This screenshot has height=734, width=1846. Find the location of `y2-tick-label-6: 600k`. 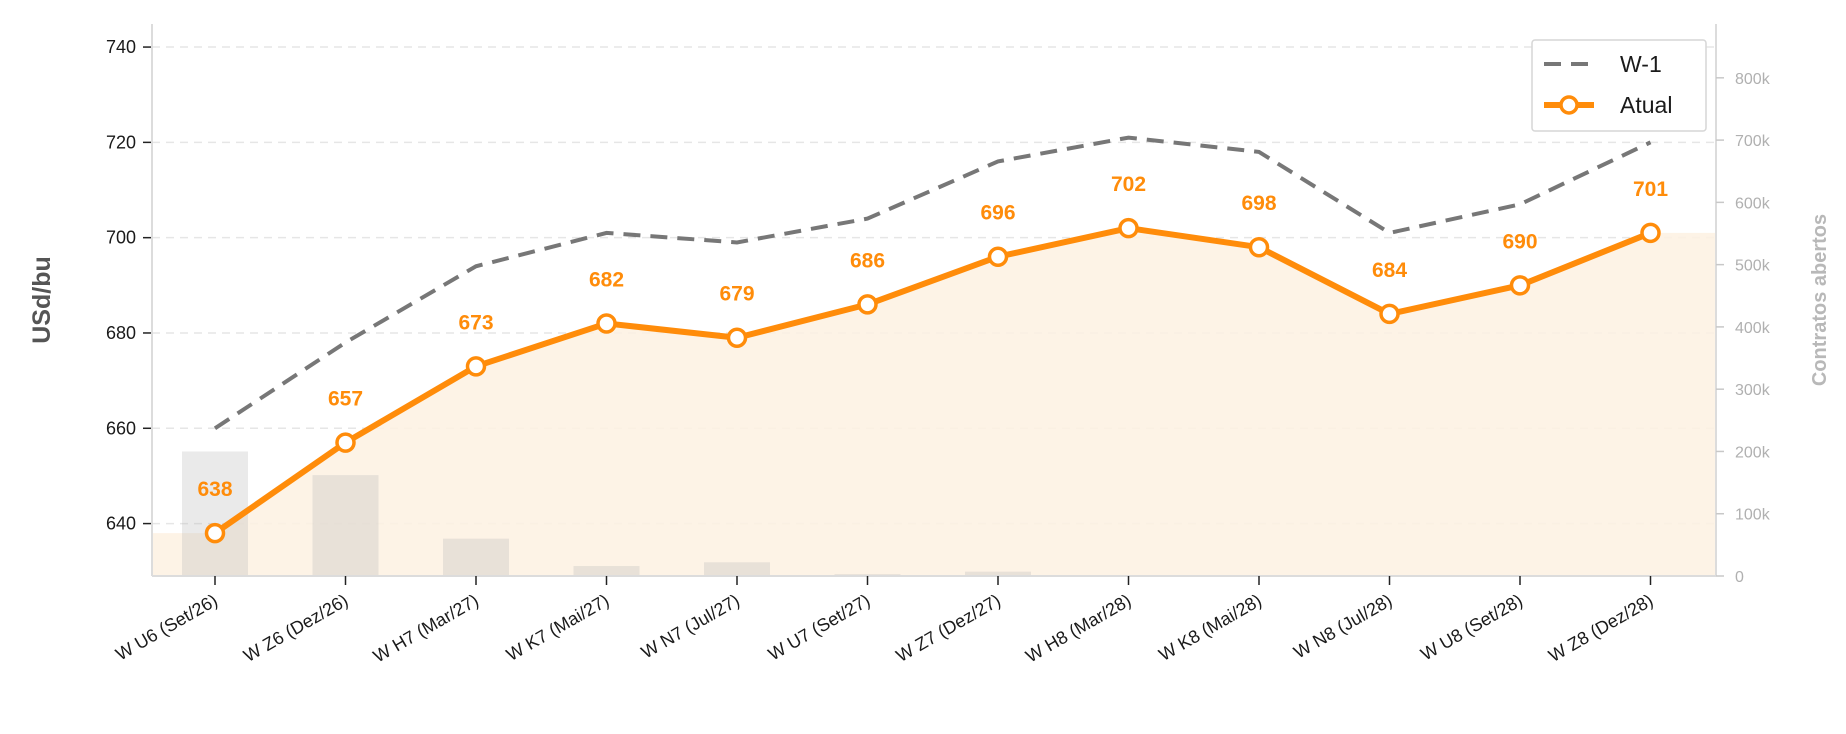

y2-tick-label-6: 600k is located at coordinates (1753, 203).